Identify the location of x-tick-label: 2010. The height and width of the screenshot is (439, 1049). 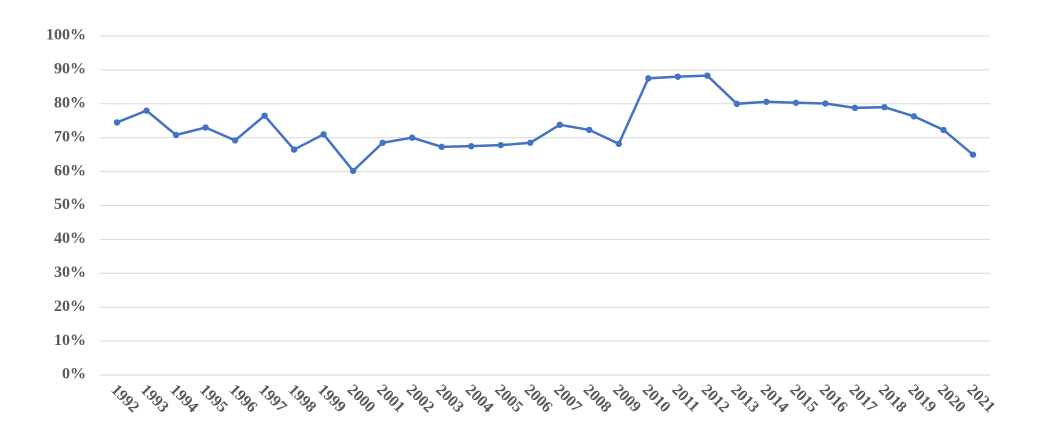
(656, 398).